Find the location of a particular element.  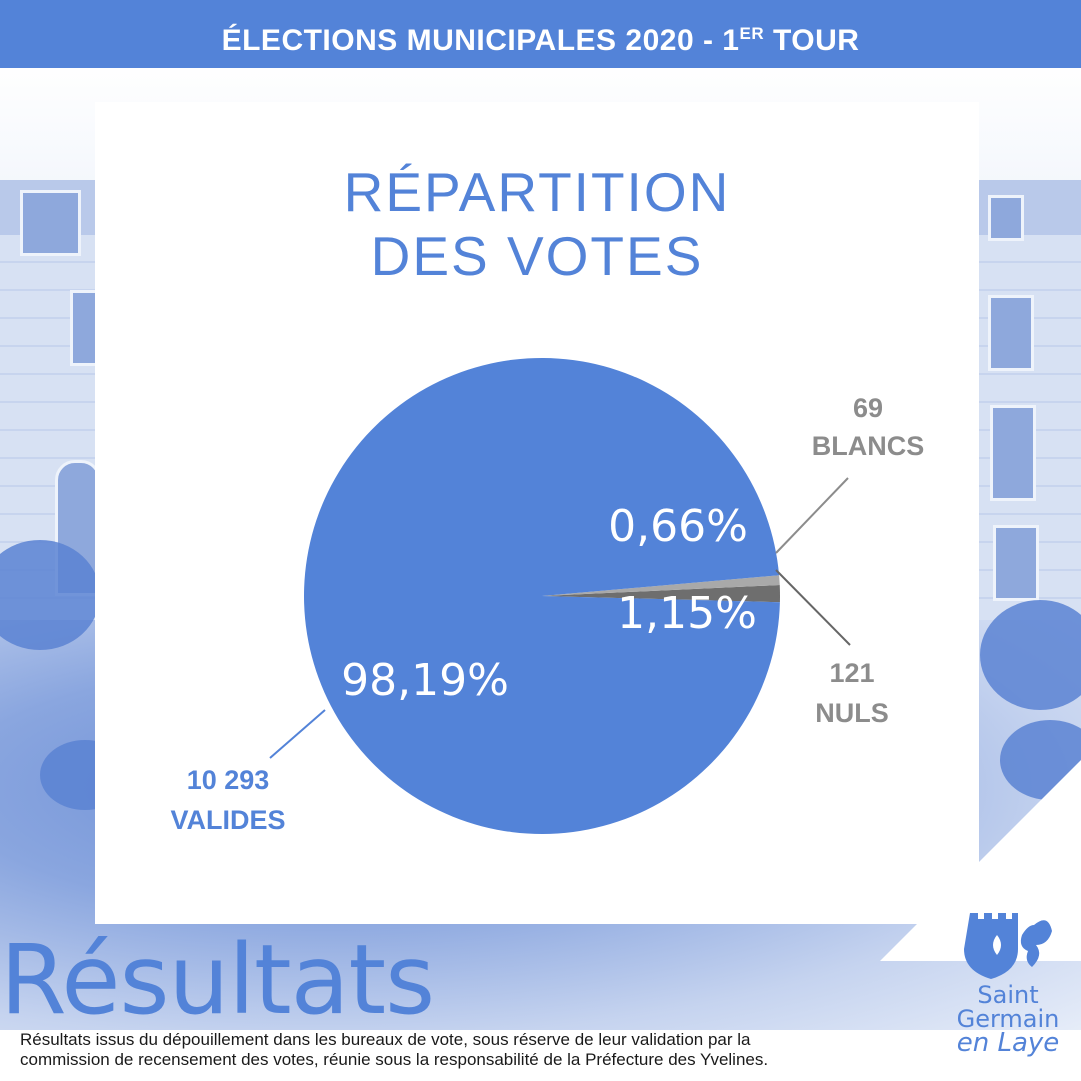

leader-line-blancs is located at coordinates (812, 515).